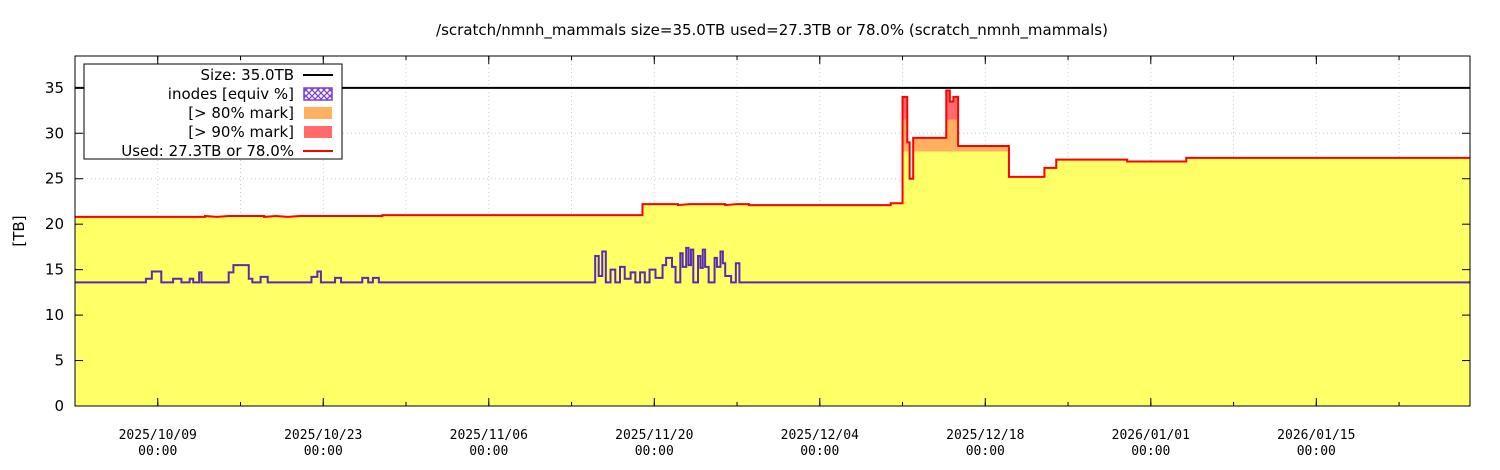 This screenshot has width=1500, height=470. Describe the element at coordinates (241, 113) in the screenshot. I see `legend-label: [> 80% mark]` at that location.